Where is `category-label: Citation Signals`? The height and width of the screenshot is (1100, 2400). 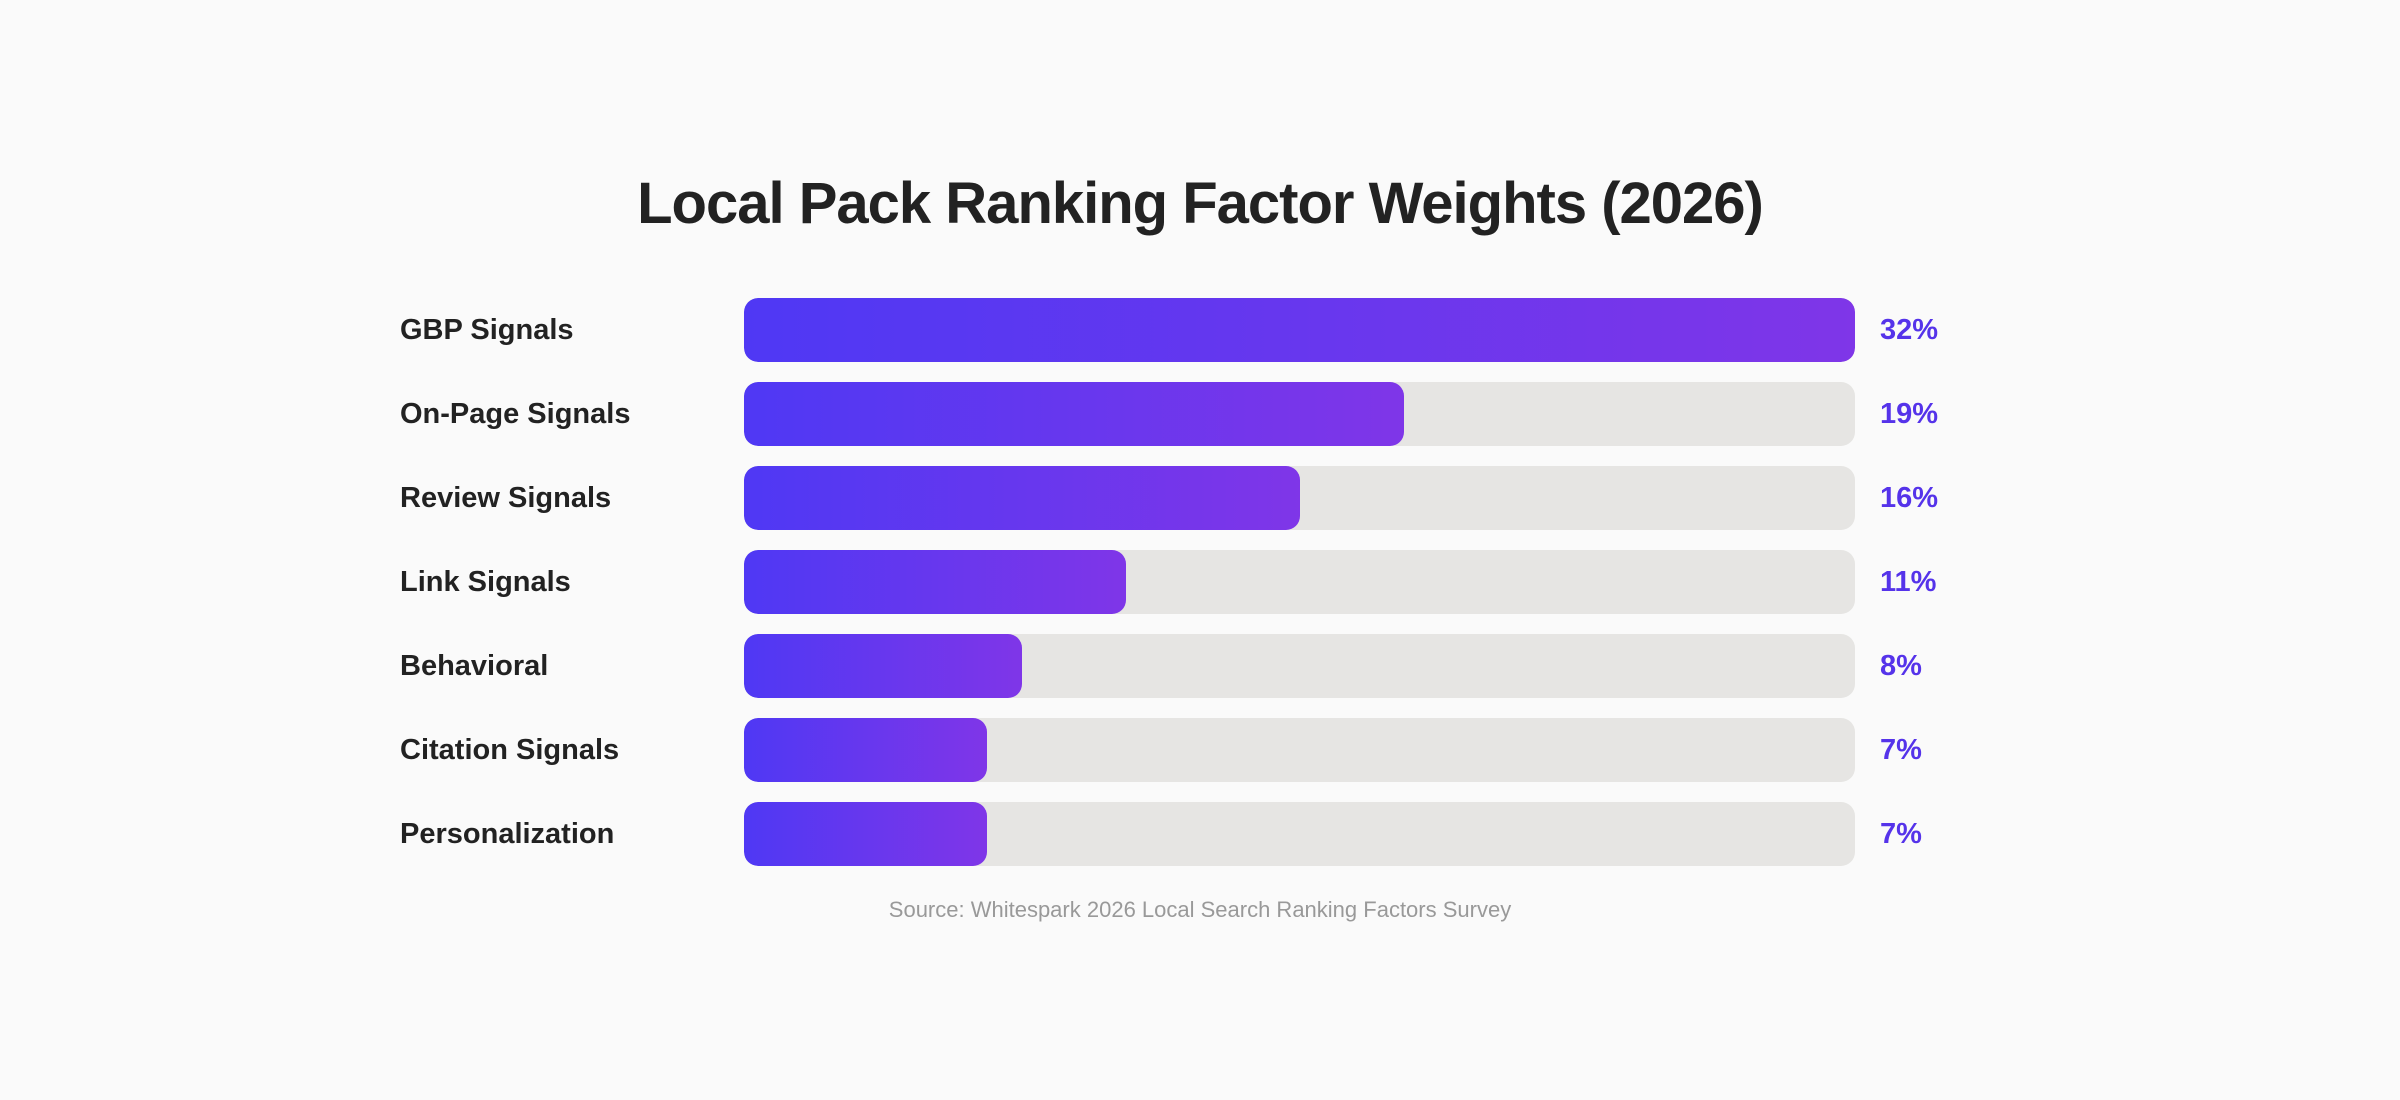
category-label: Citation Signals is located at coordinates (510, 750).